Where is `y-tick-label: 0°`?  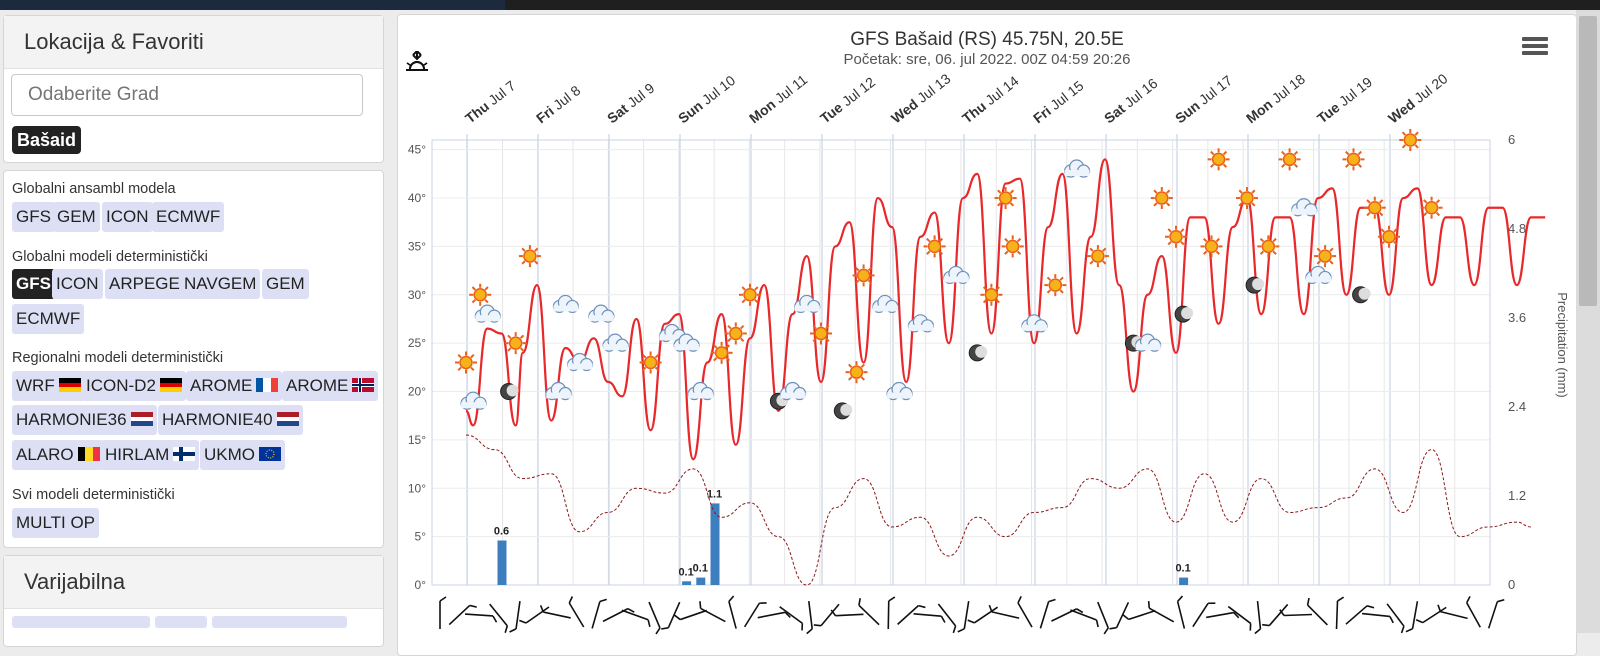
y-tick-label: 0° is located at coordinates (421, 585).